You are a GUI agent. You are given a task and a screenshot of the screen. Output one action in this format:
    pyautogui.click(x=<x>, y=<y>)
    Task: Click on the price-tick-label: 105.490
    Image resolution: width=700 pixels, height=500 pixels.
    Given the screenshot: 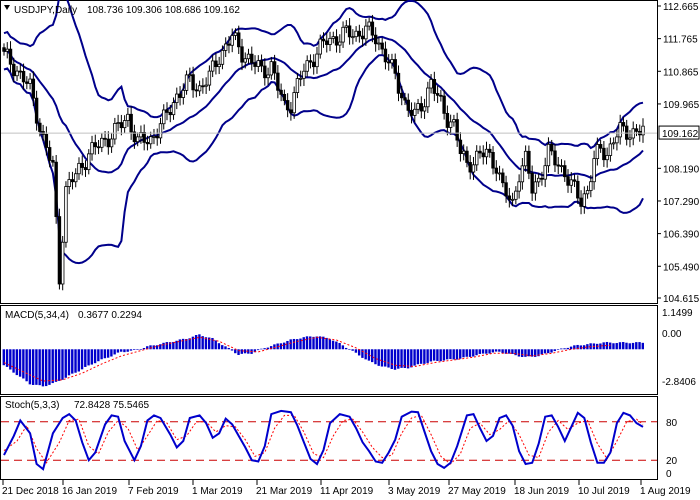 What is the action you would take?
    pyautogui.click(x=681, y=267)
    